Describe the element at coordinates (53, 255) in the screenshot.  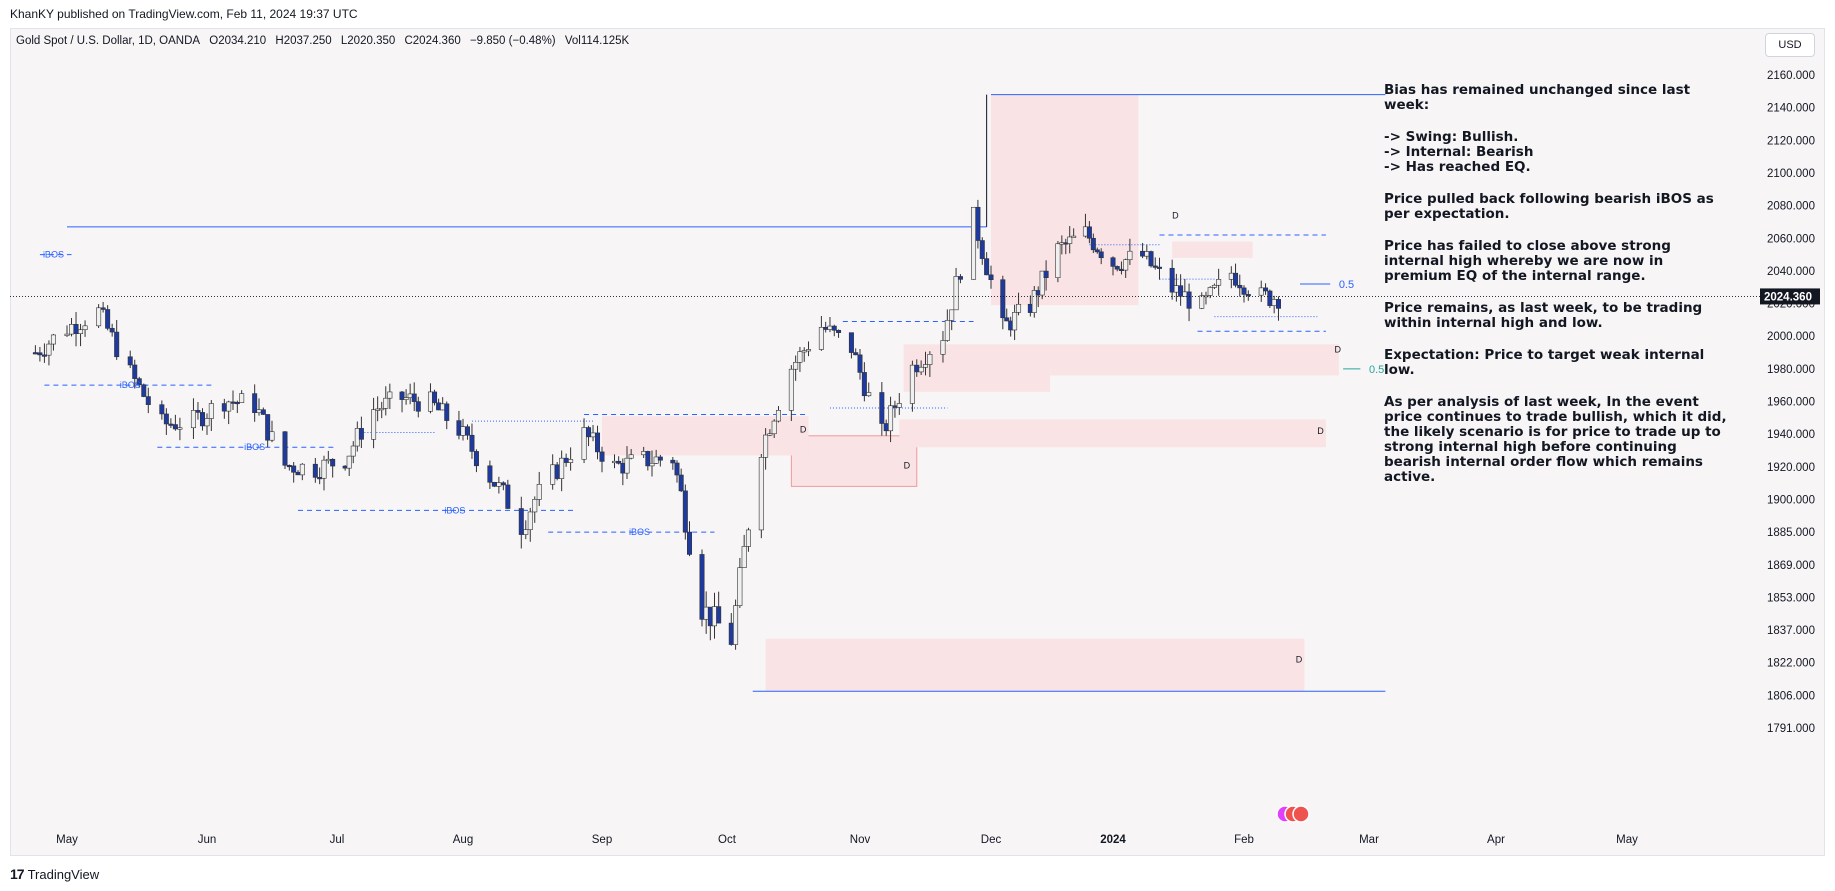
I see `ibos-label: iBOS` at that location.